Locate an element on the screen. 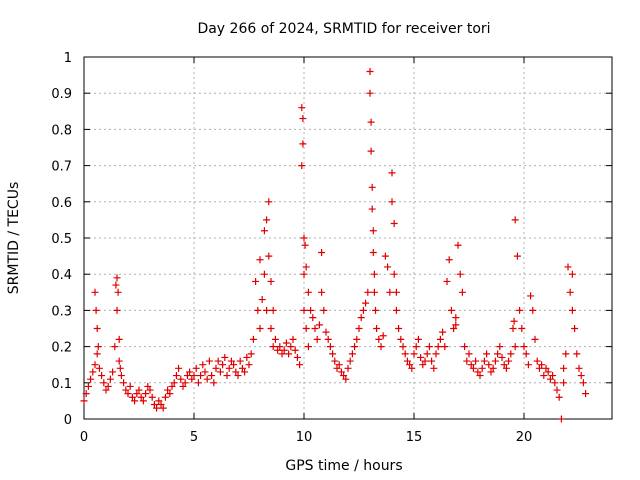 The height and width of the screenshot is (480, 640). y-tick-label: 0.8 is located at coordinates (61, 130).